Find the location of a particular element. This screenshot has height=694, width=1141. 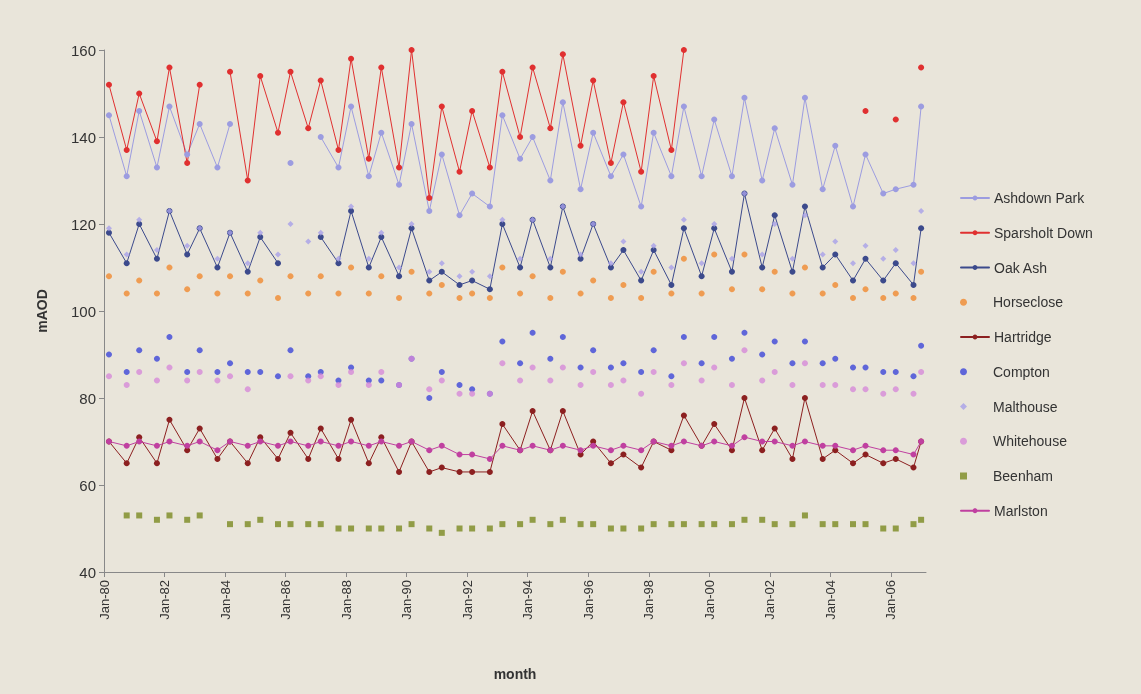

x-tick-label: Jan-84 is located at coordinates (225, 600).